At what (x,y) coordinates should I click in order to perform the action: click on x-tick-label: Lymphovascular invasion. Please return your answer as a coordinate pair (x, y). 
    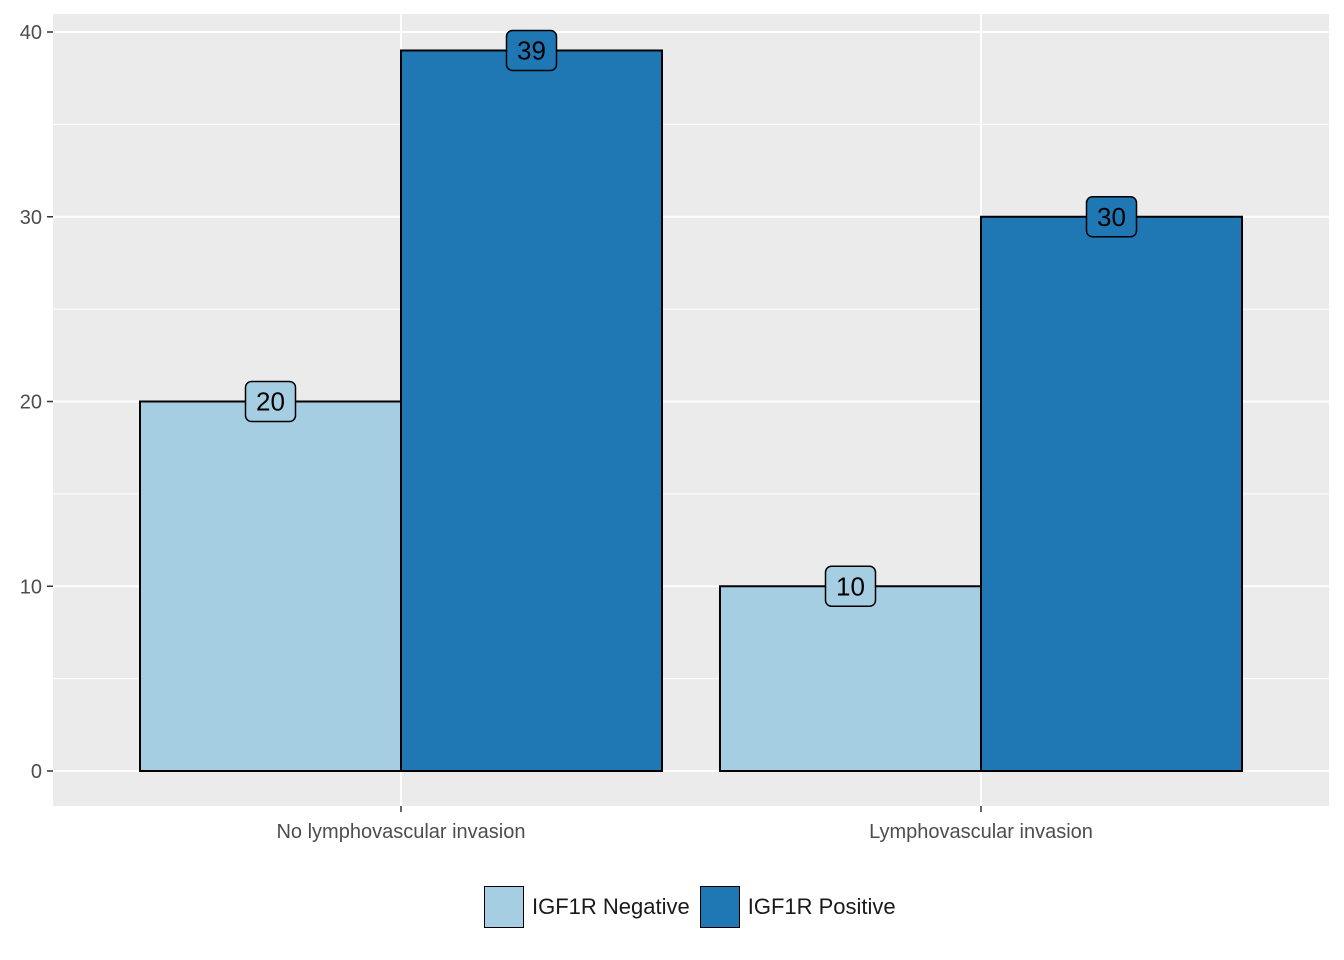
    Looking at the image, I should click on (981, 832).